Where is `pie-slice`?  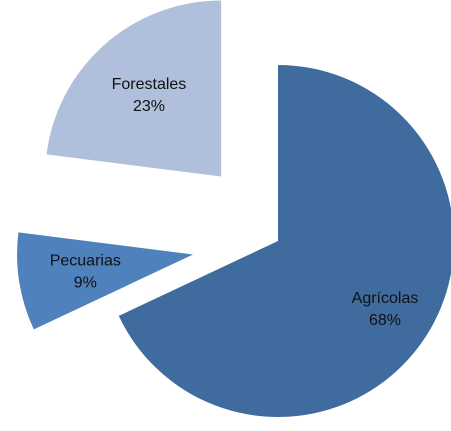
pie-slice is located at coordinates (105, 281).